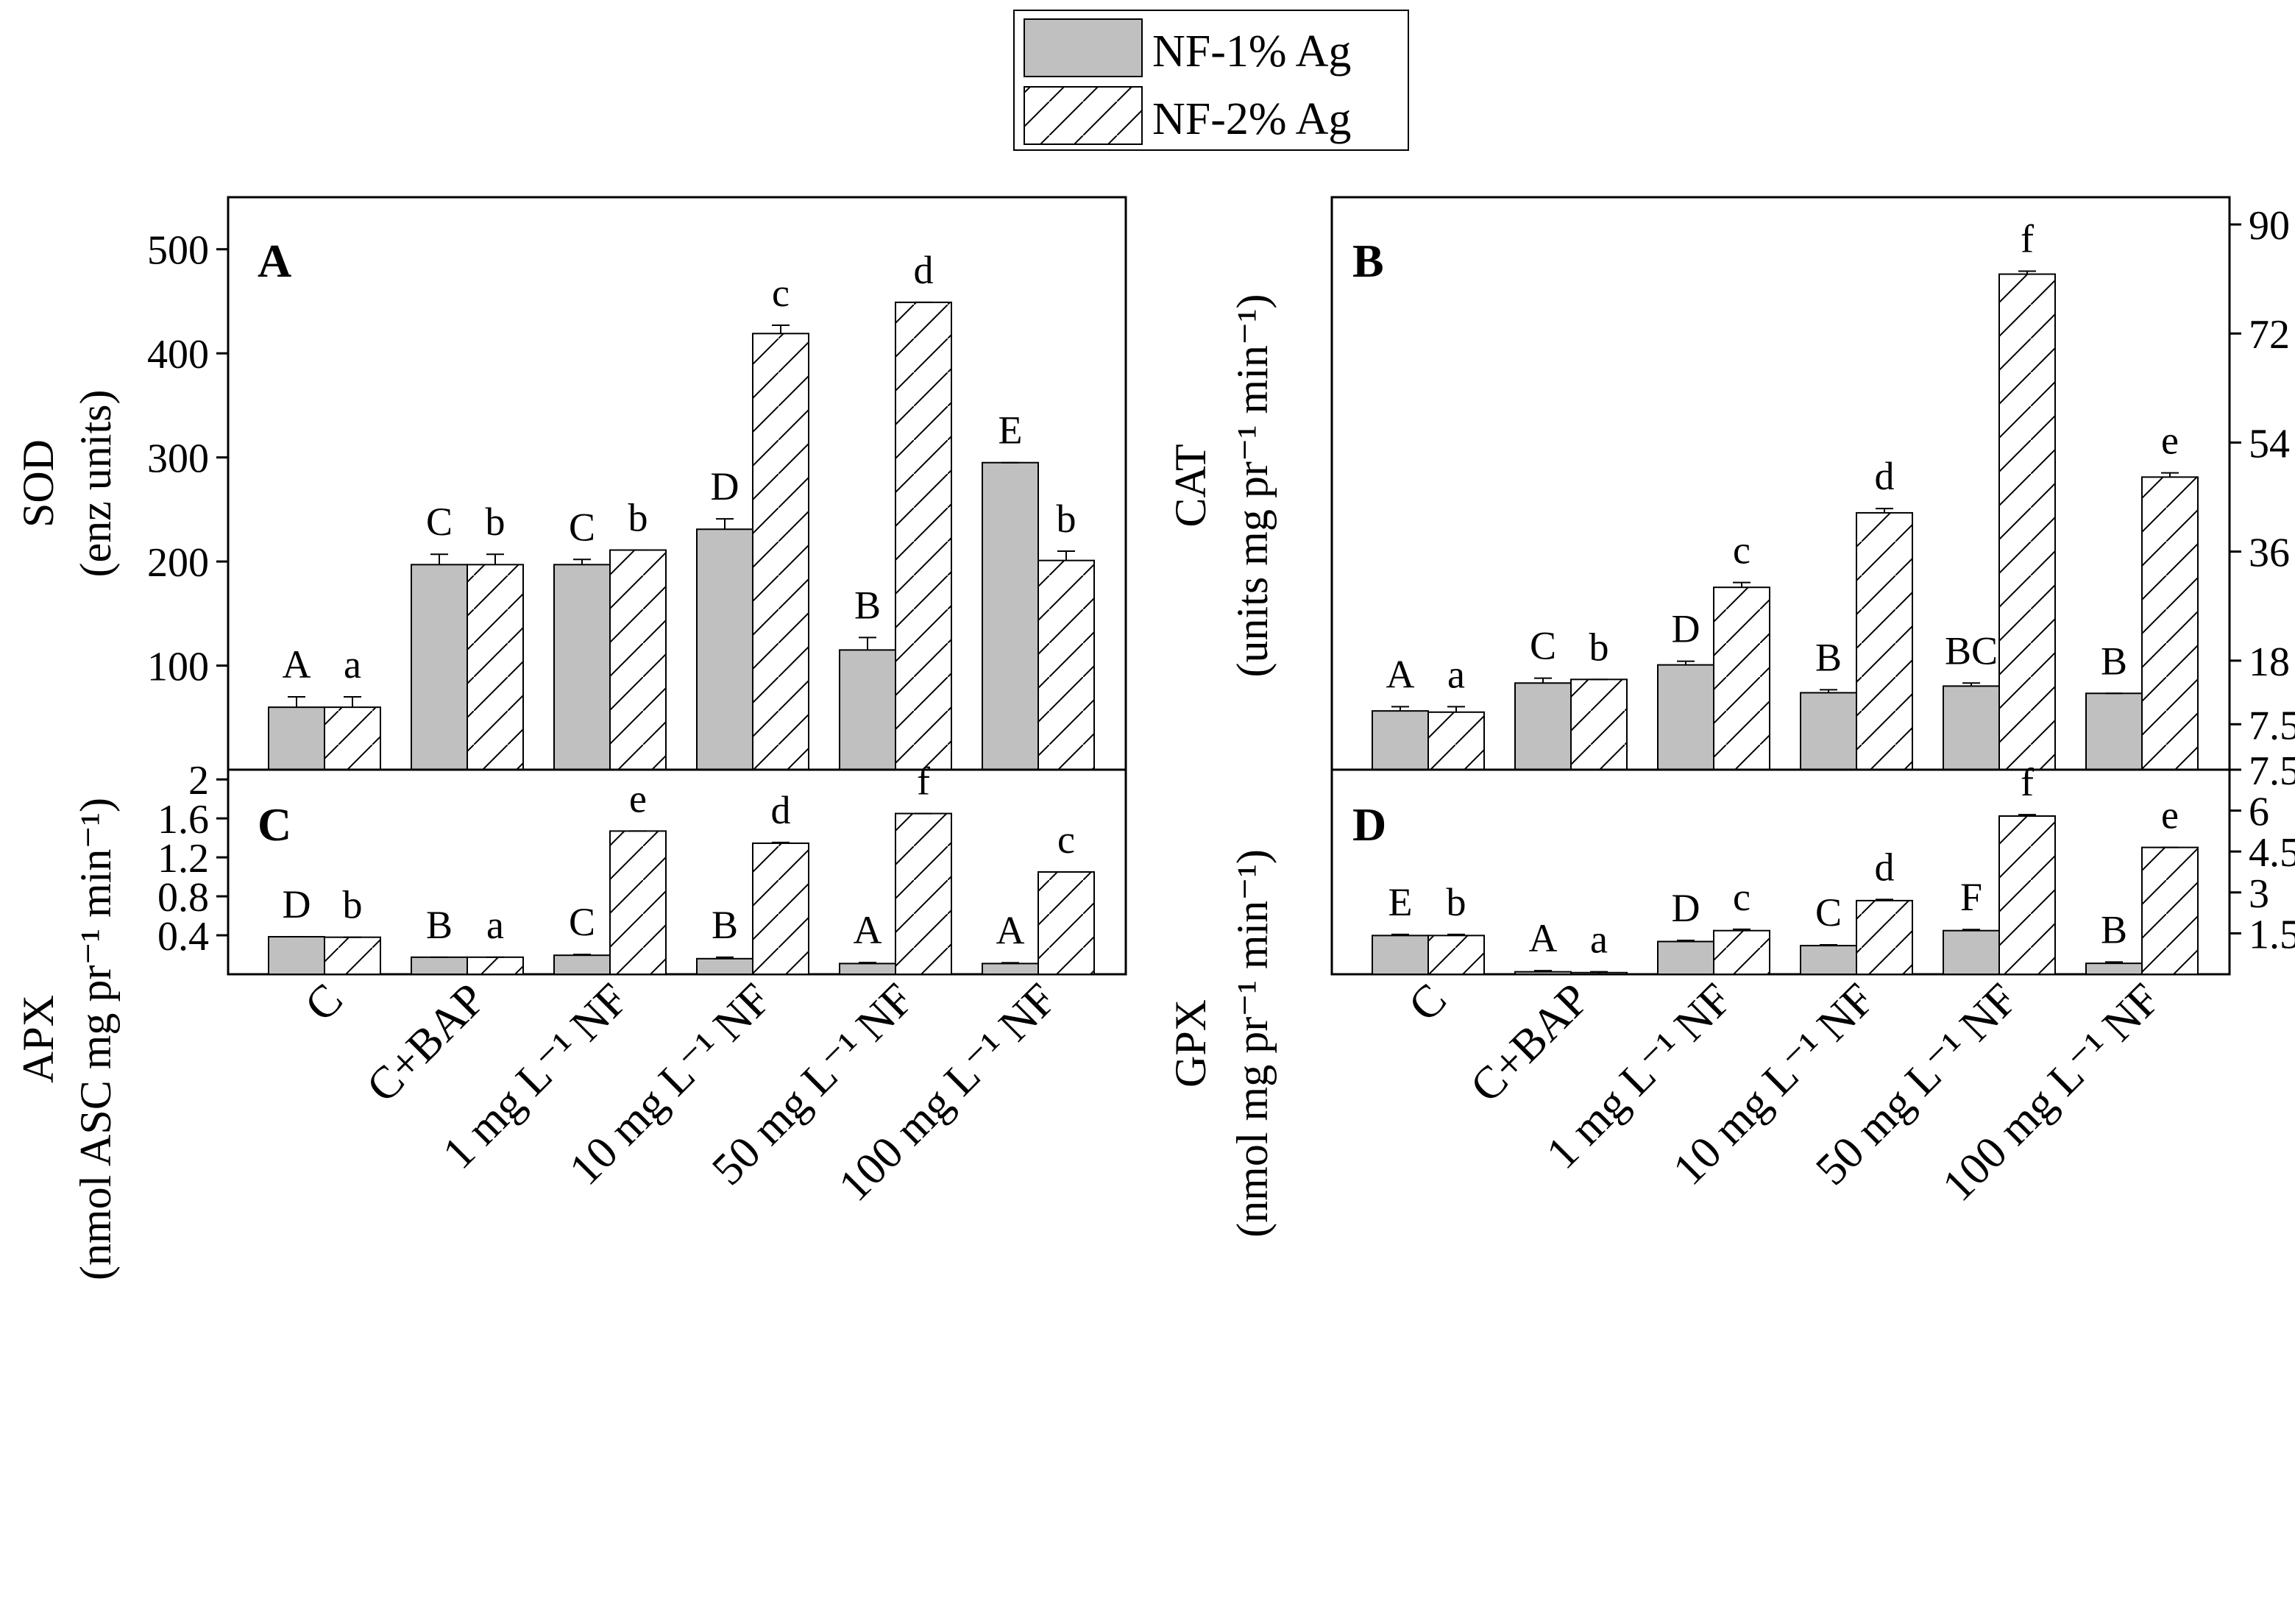  I want to click on panel-a-bar-s2-c0, so click(352, 738).